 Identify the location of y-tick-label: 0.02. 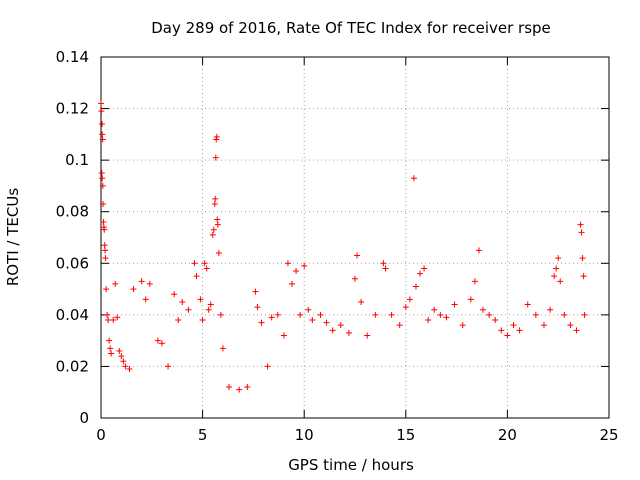
(72, 366).